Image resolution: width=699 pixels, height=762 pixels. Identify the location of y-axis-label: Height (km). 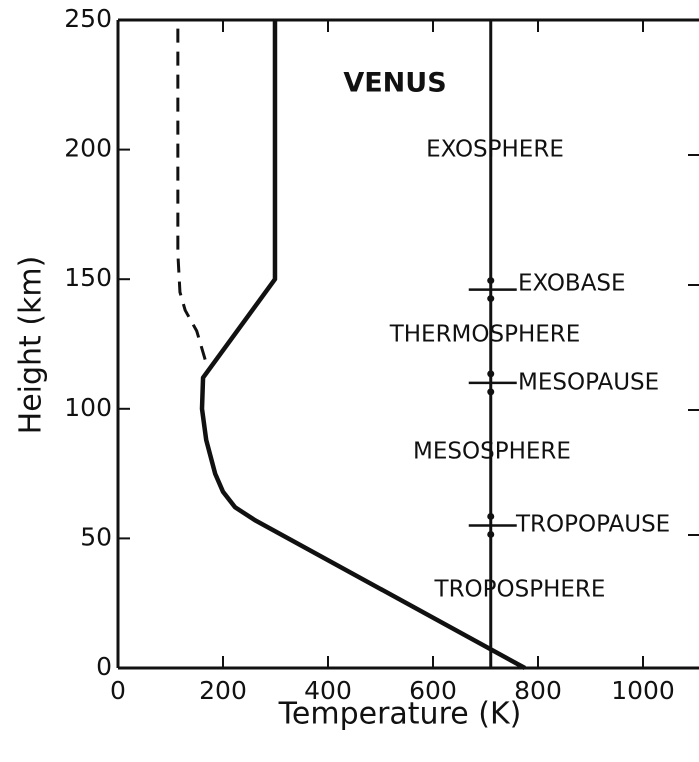
(31, 345).